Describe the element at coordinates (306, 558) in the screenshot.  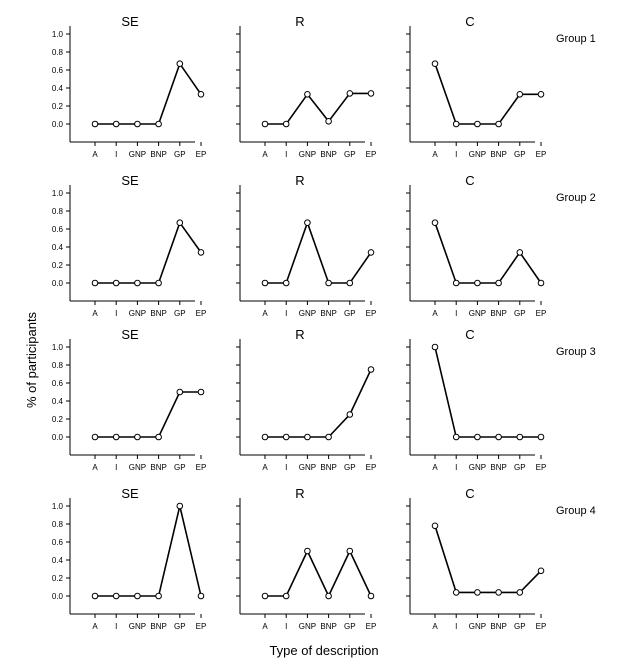
I see `panel-4-r: A I GNP BNP GP EP R` at that location.